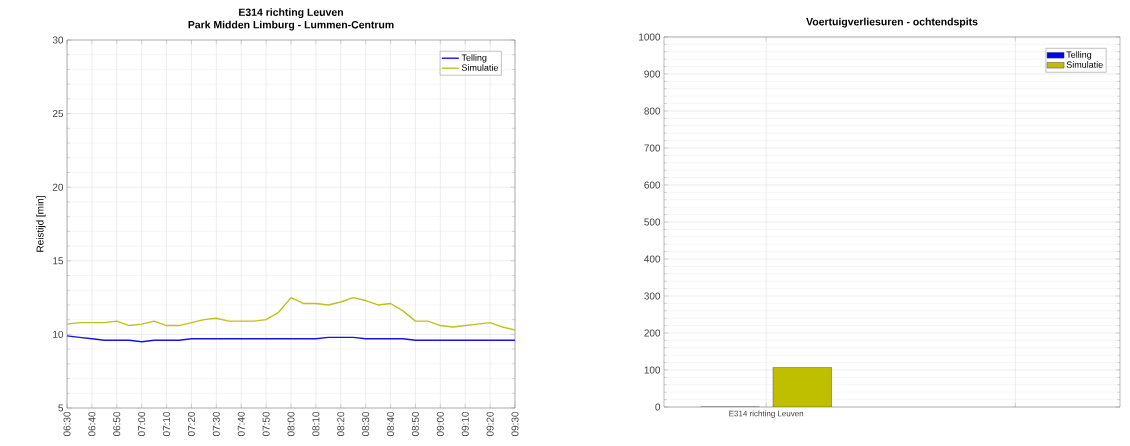 The image size is (1130, 446). What do you see at coordinates (341, 424) in the screenshot?
I see `x-tick-label: 08:20` at bounding box center [341, 424].